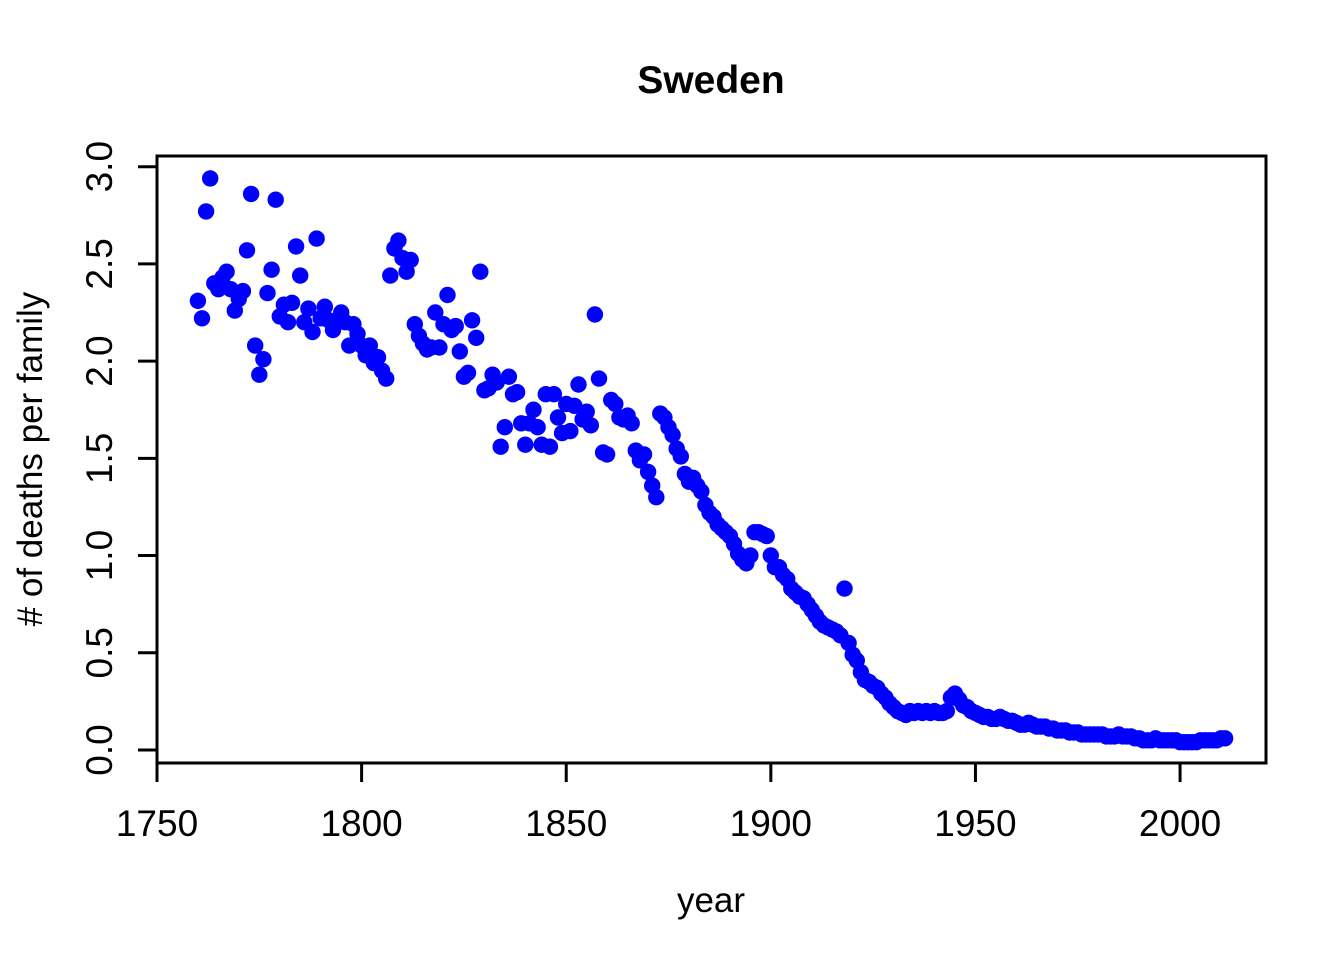  What do you see at coordinates (99, 652) in the screenshot?
I see `y-tick-label: 0.5` at bounding box center [99, 652].